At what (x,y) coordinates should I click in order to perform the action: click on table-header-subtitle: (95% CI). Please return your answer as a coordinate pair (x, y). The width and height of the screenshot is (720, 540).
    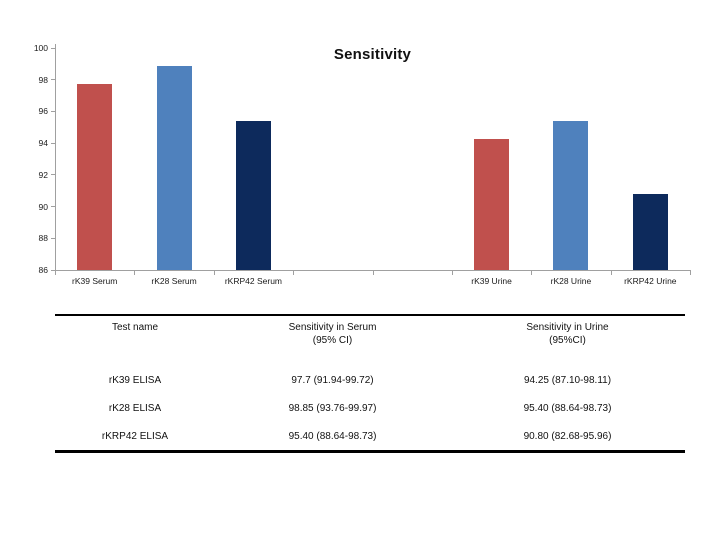
    Looking at the image, I should click on (332, 340).